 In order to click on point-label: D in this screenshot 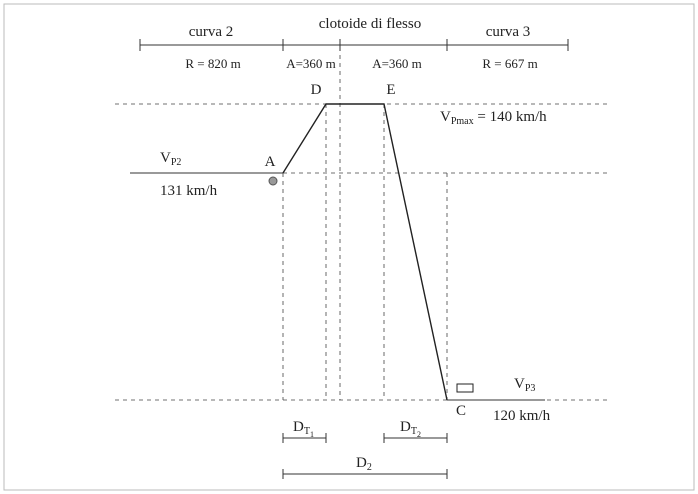, I will do `click(316, 90)`.